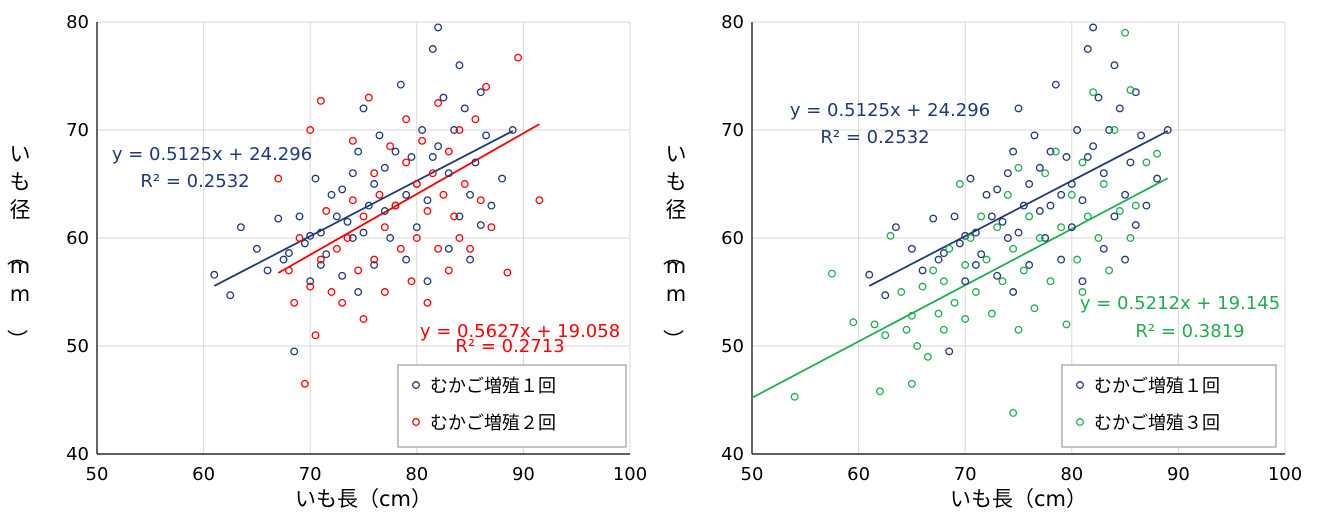  What do you see at coordinates (732, 22) in the screenshot?
I see `y-tick-label: 80` at bounding box center [732, 22].